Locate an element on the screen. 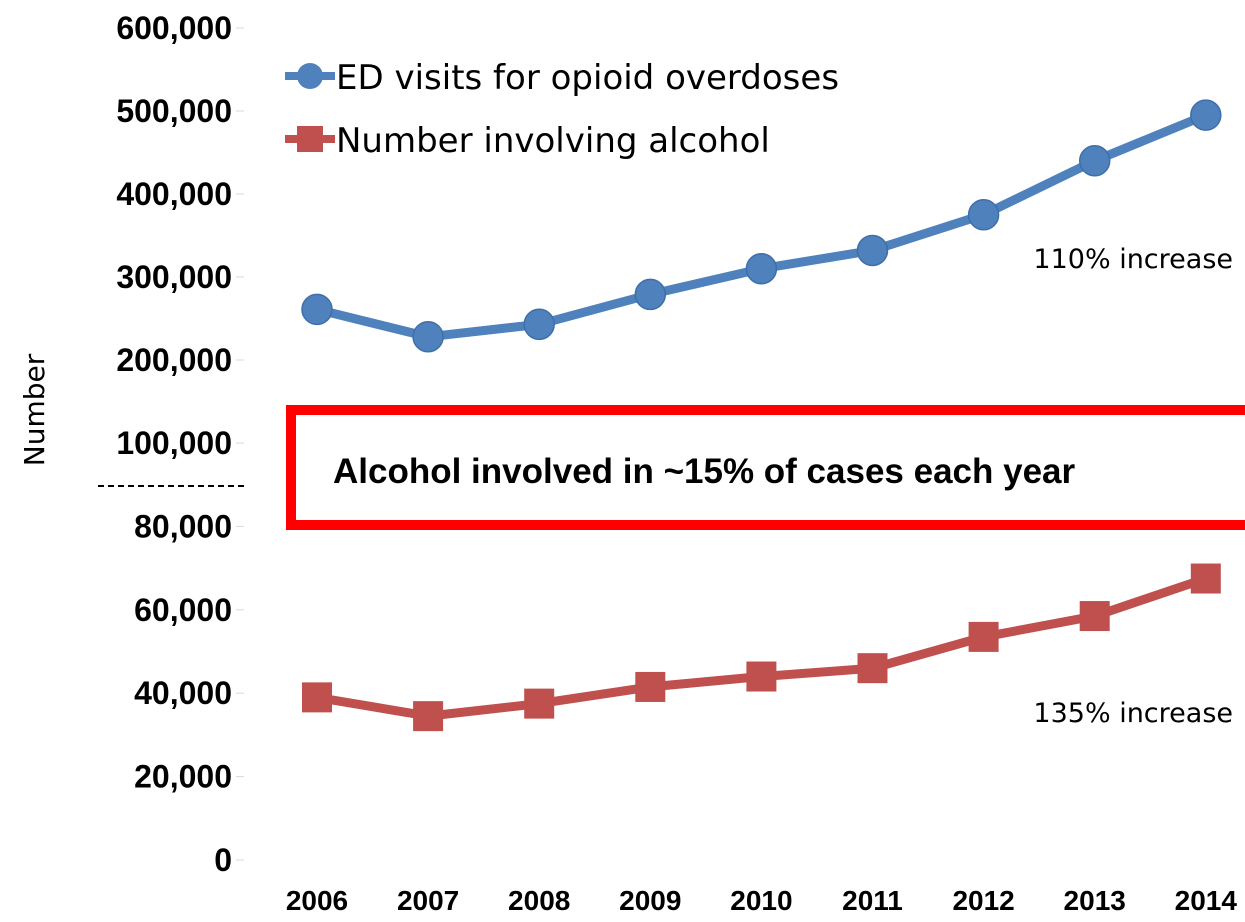 The height and width of the screenshot is (922, 1245). y-tick-label: 0 is located at coordinates (223, 860).